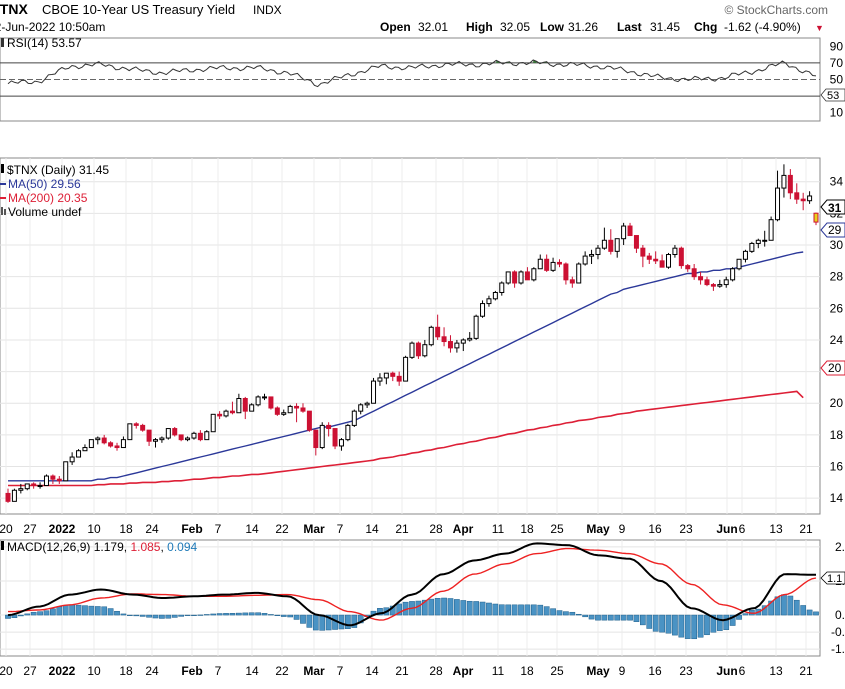  I want to click on copyright: © StockCharts.com, so click(776, 10).